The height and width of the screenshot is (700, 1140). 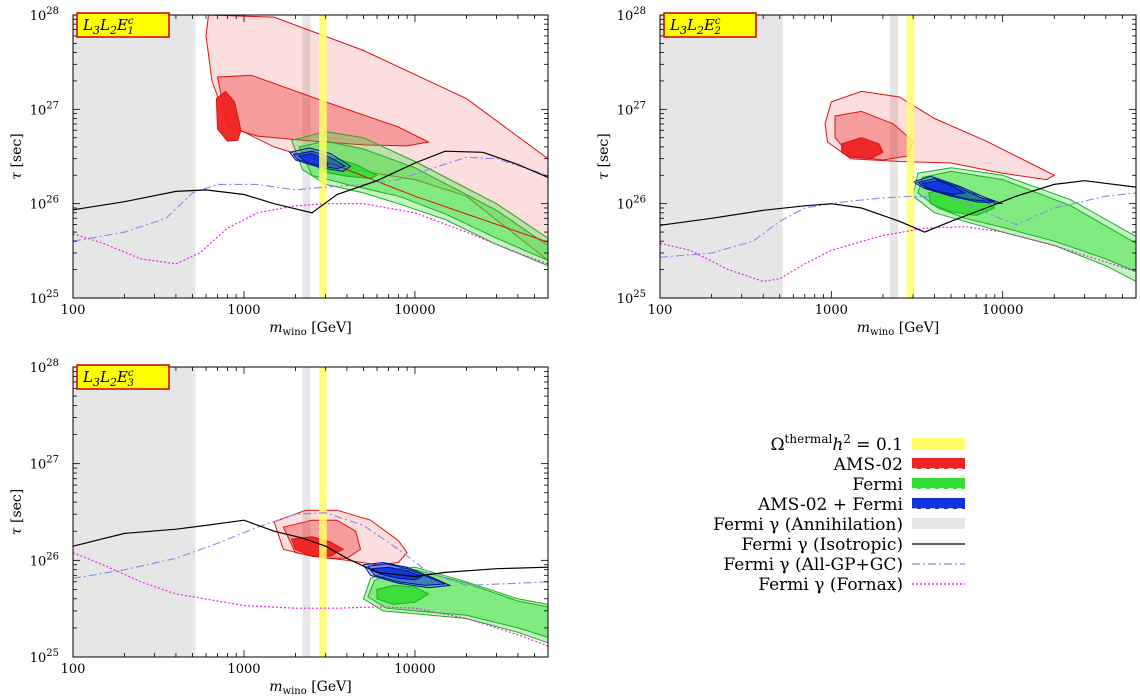 I want to click on legend-label: Fermi, so click(x=877, y=485).